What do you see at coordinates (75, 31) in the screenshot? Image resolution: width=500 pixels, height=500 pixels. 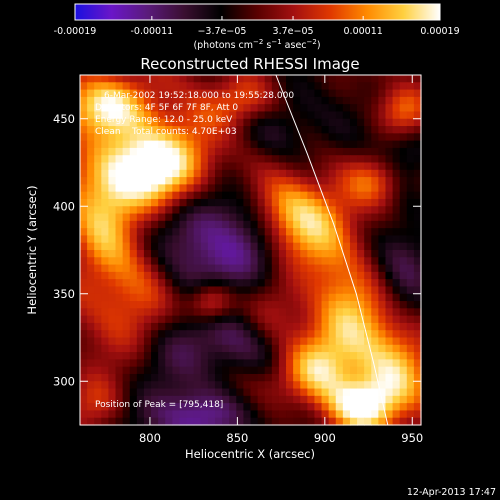 I see `svg-text: -0.00019` at bounding box center [75, 31].